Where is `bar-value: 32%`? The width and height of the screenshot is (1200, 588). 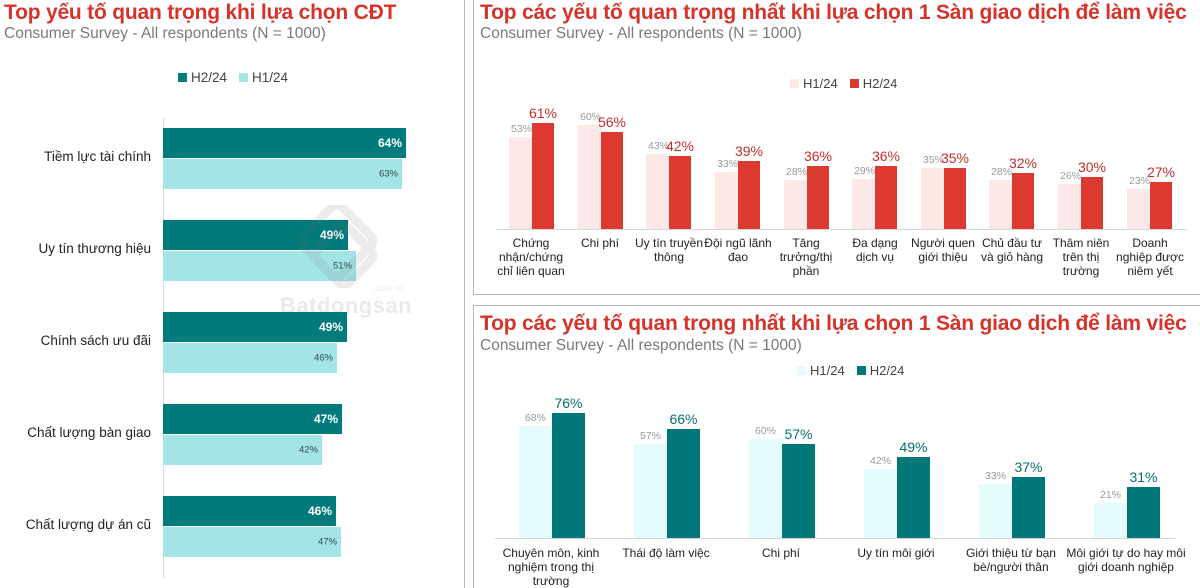 bar-value: 32% is located at coordinates (1023, 163).